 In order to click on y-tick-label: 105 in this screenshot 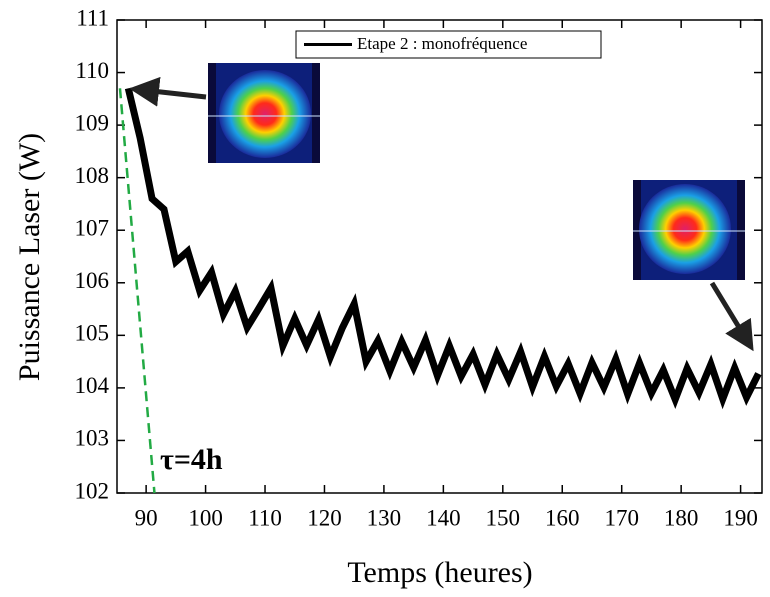, I will do `click(92, 333)`.